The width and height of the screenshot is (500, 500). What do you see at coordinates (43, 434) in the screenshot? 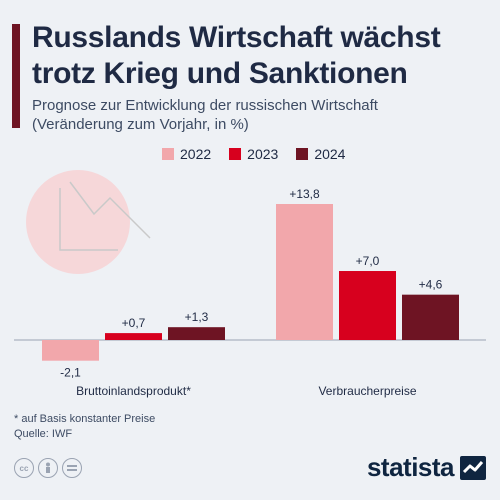
I see `footnote-source: Quelle: IWF` at bounding box center [43, 434].